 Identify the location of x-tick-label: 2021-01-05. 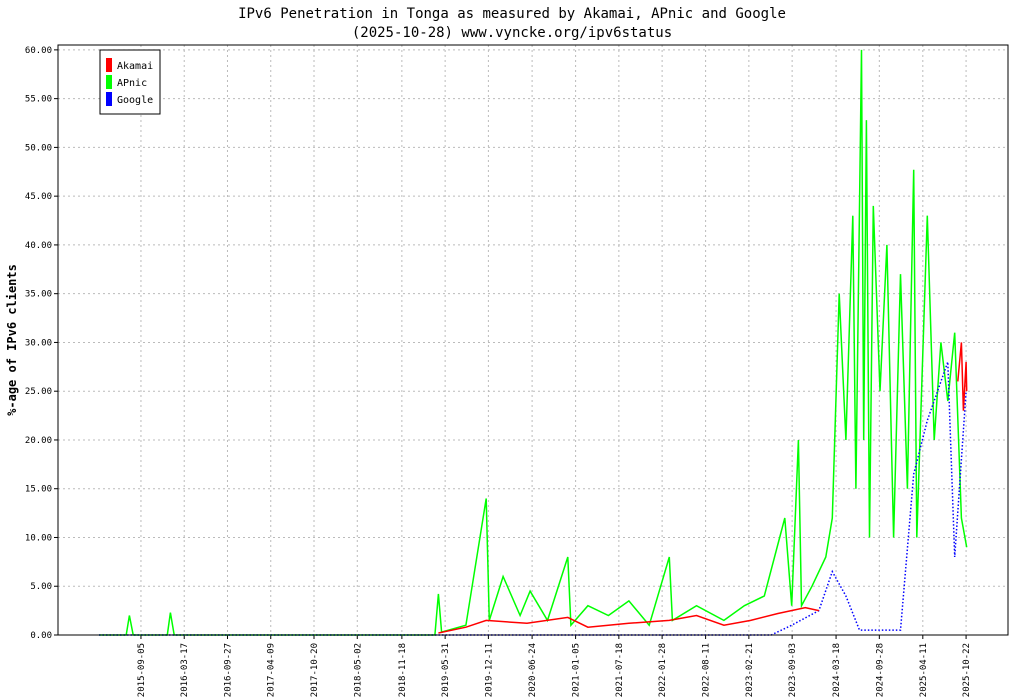
(577, 670).